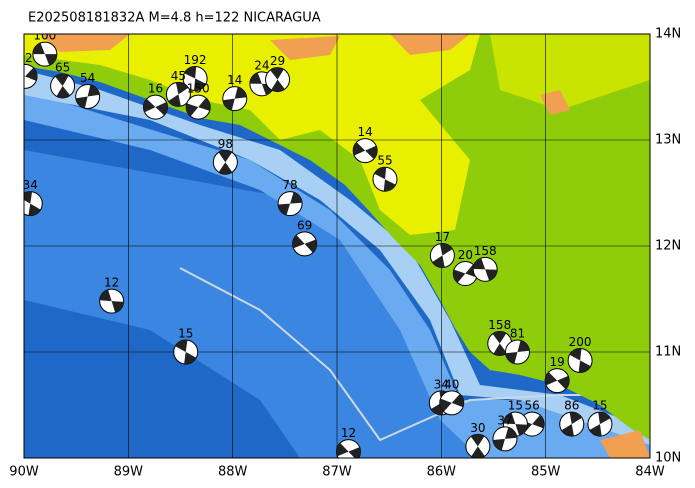 This screenshot has width=695, height=488. What do you see at coordinates (178, 76) in the screenshot?
I see `depth-label: 45` at bounding box center [178, 76].